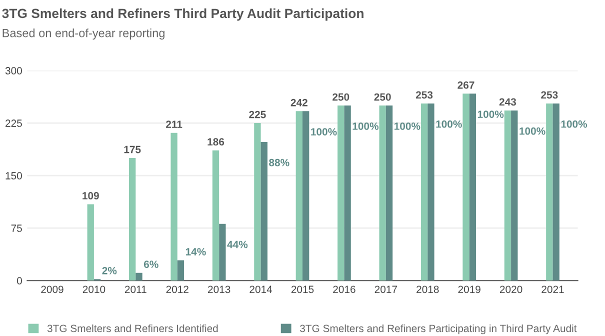  What do you see at coordinates (237, 244) in the screenshot?
I see `annotation: 44%` at bounding box center [237, 244].